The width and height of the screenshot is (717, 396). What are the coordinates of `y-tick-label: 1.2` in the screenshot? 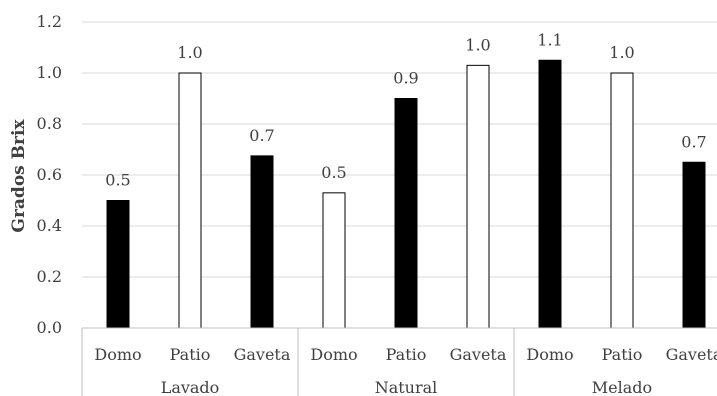 It's located at (49, 21).